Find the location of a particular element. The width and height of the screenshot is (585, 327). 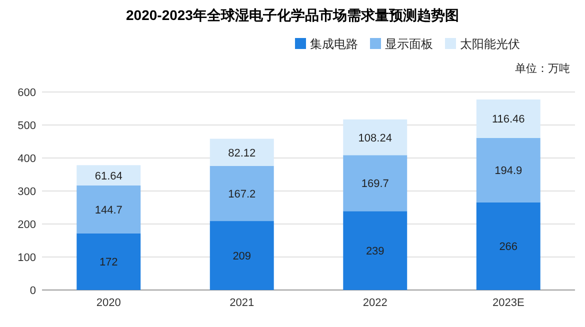

legend-label: 显示面板 is located at coordinates (409, 44).